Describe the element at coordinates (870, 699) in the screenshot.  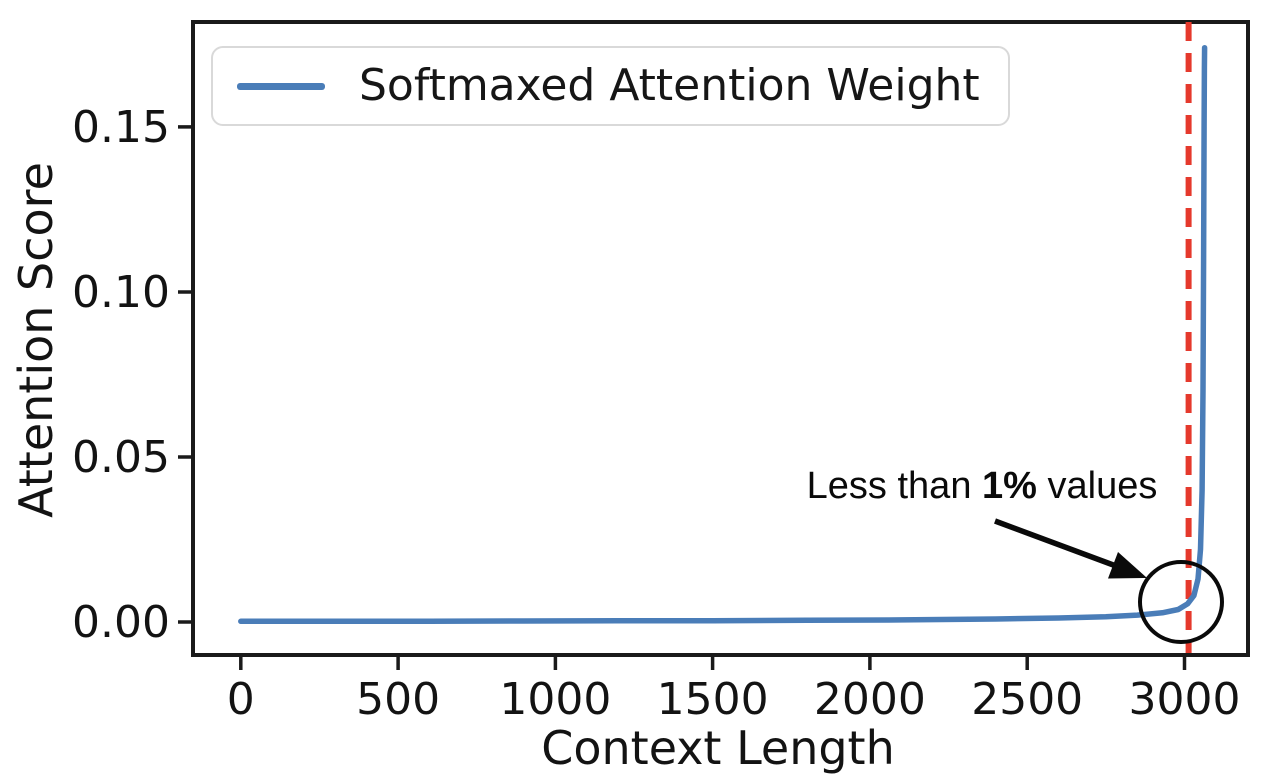
I see `x-tick-label: 2000` at that location.